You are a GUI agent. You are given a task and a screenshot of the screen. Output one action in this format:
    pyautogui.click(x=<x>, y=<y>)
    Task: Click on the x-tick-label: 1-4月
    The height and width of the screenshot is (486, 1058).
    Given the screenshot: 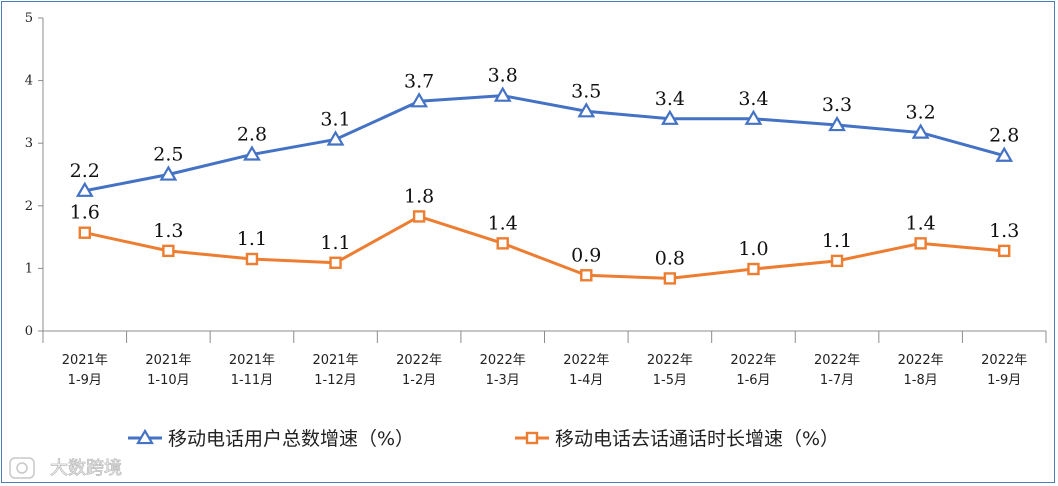 What is the action you would take?
    pyautogui.click(x=586, y=380)
    